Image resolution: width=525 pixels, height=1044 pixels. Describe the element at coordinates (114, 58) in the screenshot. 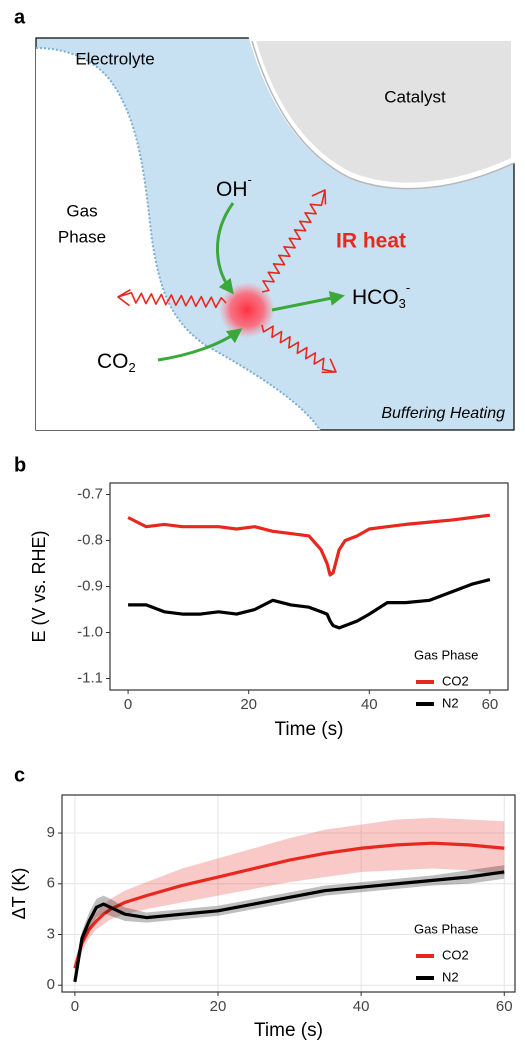

I see `label: Electrolyte` at that location.